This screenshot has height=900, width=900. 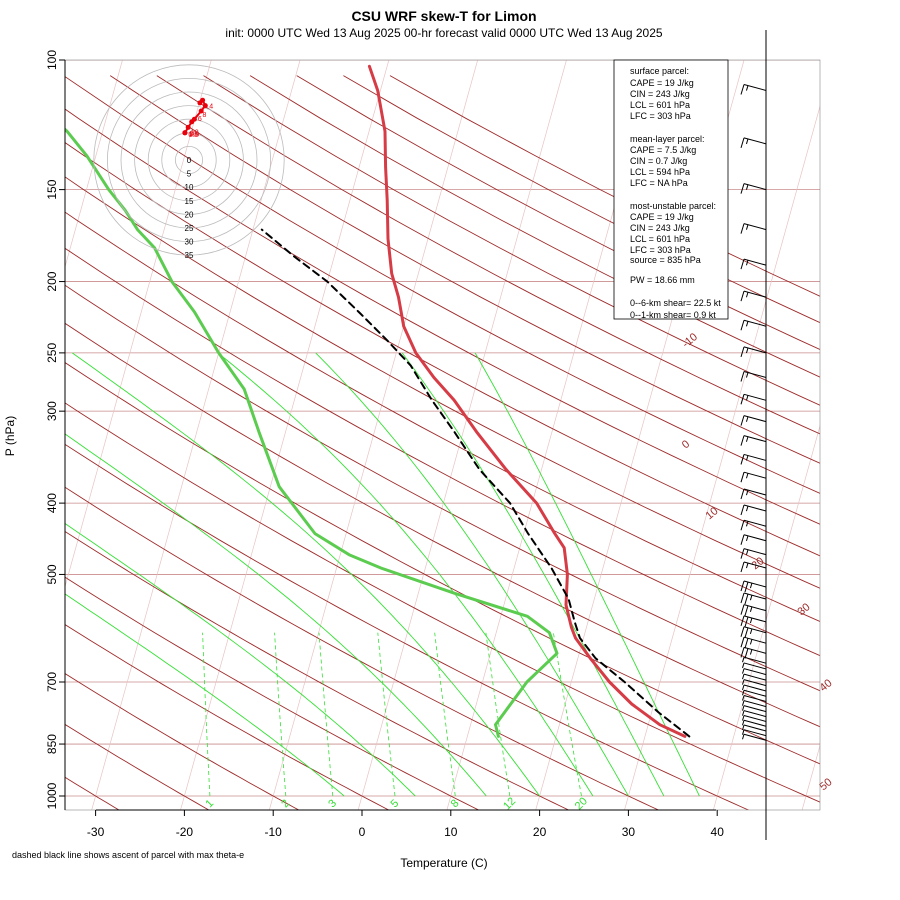 What do you see at coordinates (193, 134) in the screenshot?
I see `hodograph-height-label: 10` at bounding box center [193, 134].